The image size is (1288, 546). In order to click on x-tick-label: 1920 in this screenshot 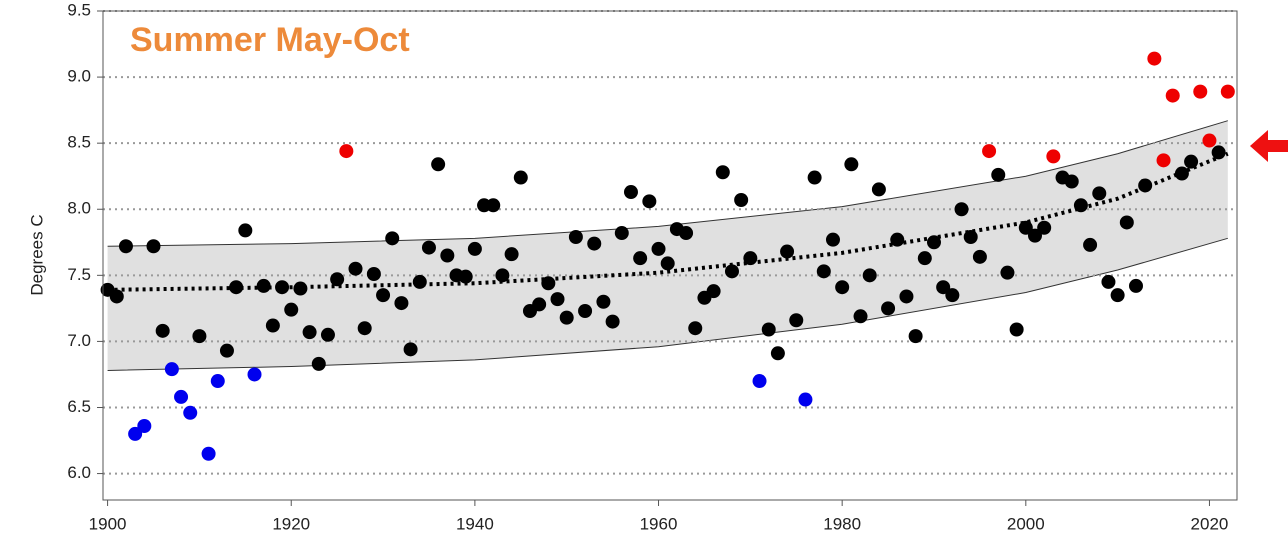, I will do `click(291, 523)`.